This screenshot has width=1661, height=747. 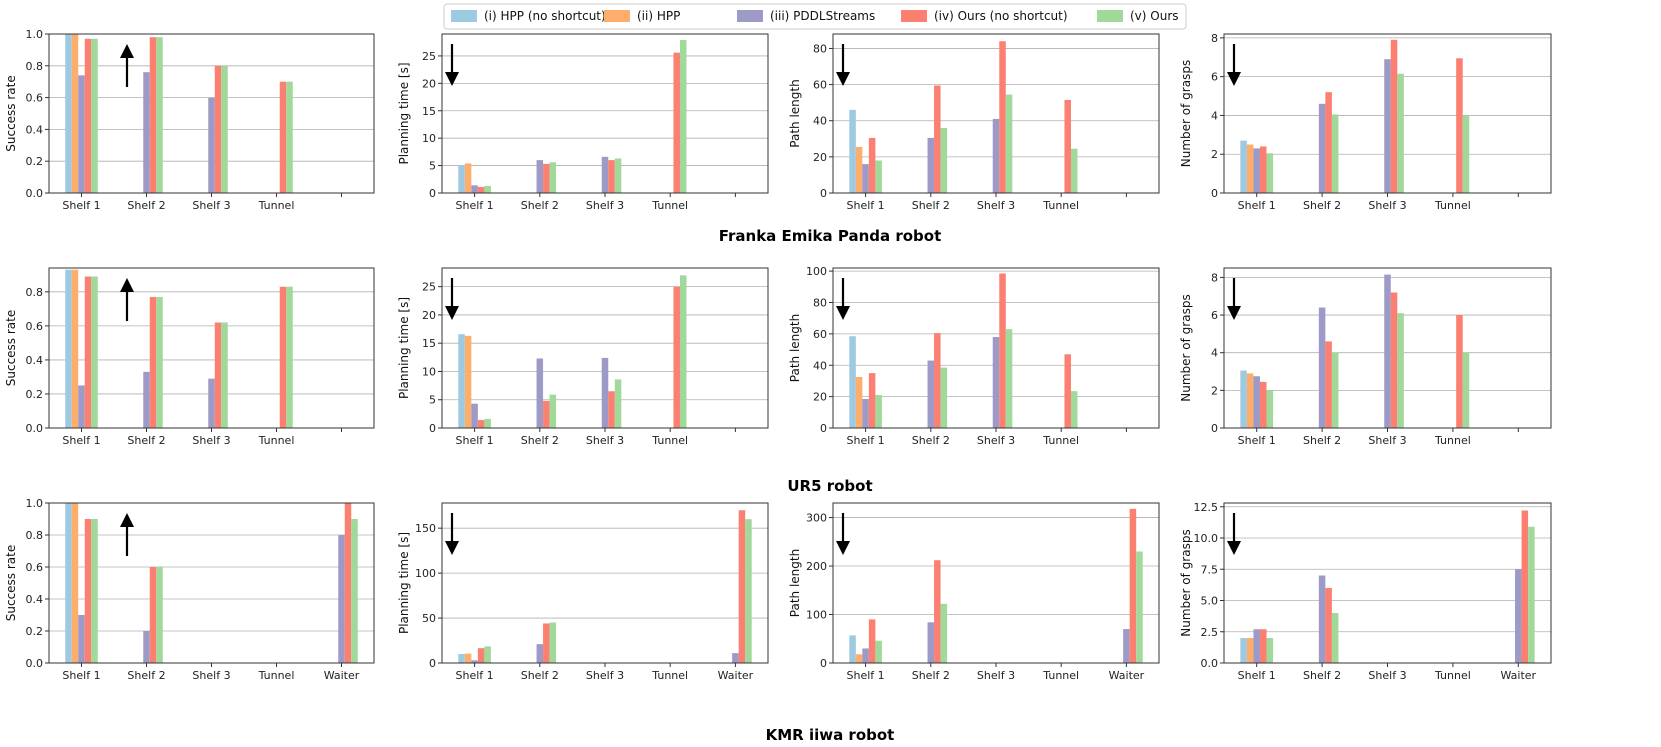 What do you see at coordinates (820, 365) in the screenshot?
I see `y-tick-label: 40` at bounding box center [820, 365].